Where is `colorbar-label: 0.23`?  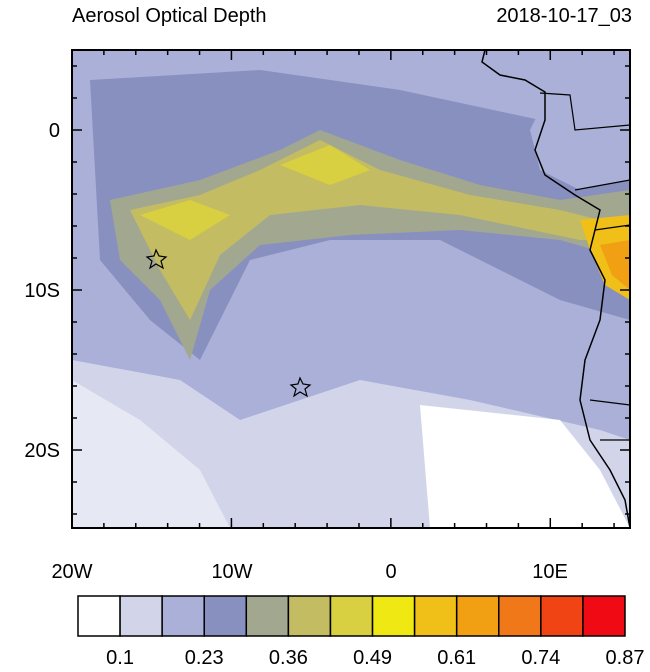
colorbar-label: 0.23 is located at coordinates (204, 657).